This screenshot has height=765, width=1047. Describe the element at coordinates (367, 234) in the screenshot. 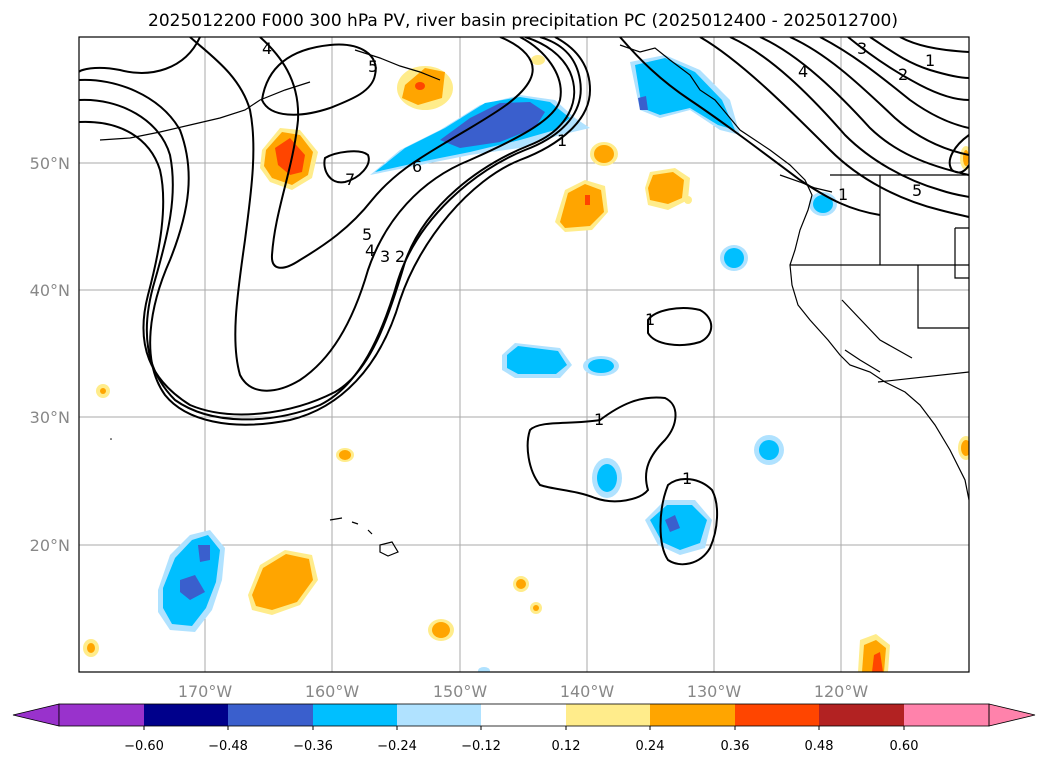

I see `pv-label-5b: 5` at that location.